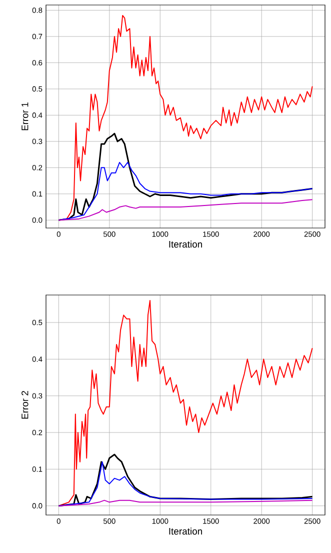 The width and height of the screenshot is (331, 553). I want to click on y-axis-title: Error 2, so click(25, 405).